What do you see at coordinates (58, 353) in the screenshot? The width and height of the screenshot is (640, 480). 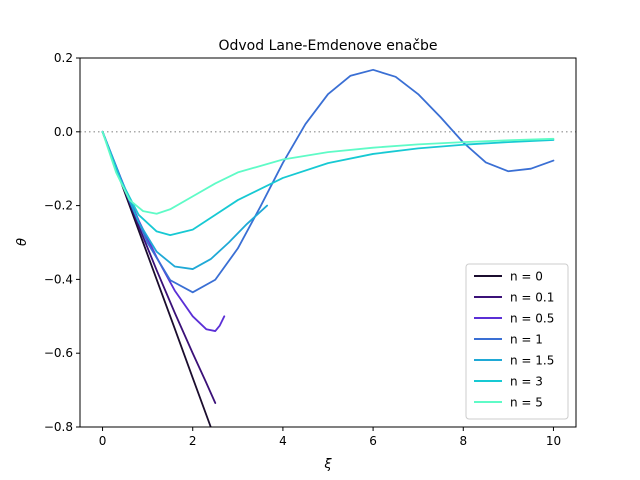 I see `y-tick-label: −0.6` at bounding box center [58, 353].